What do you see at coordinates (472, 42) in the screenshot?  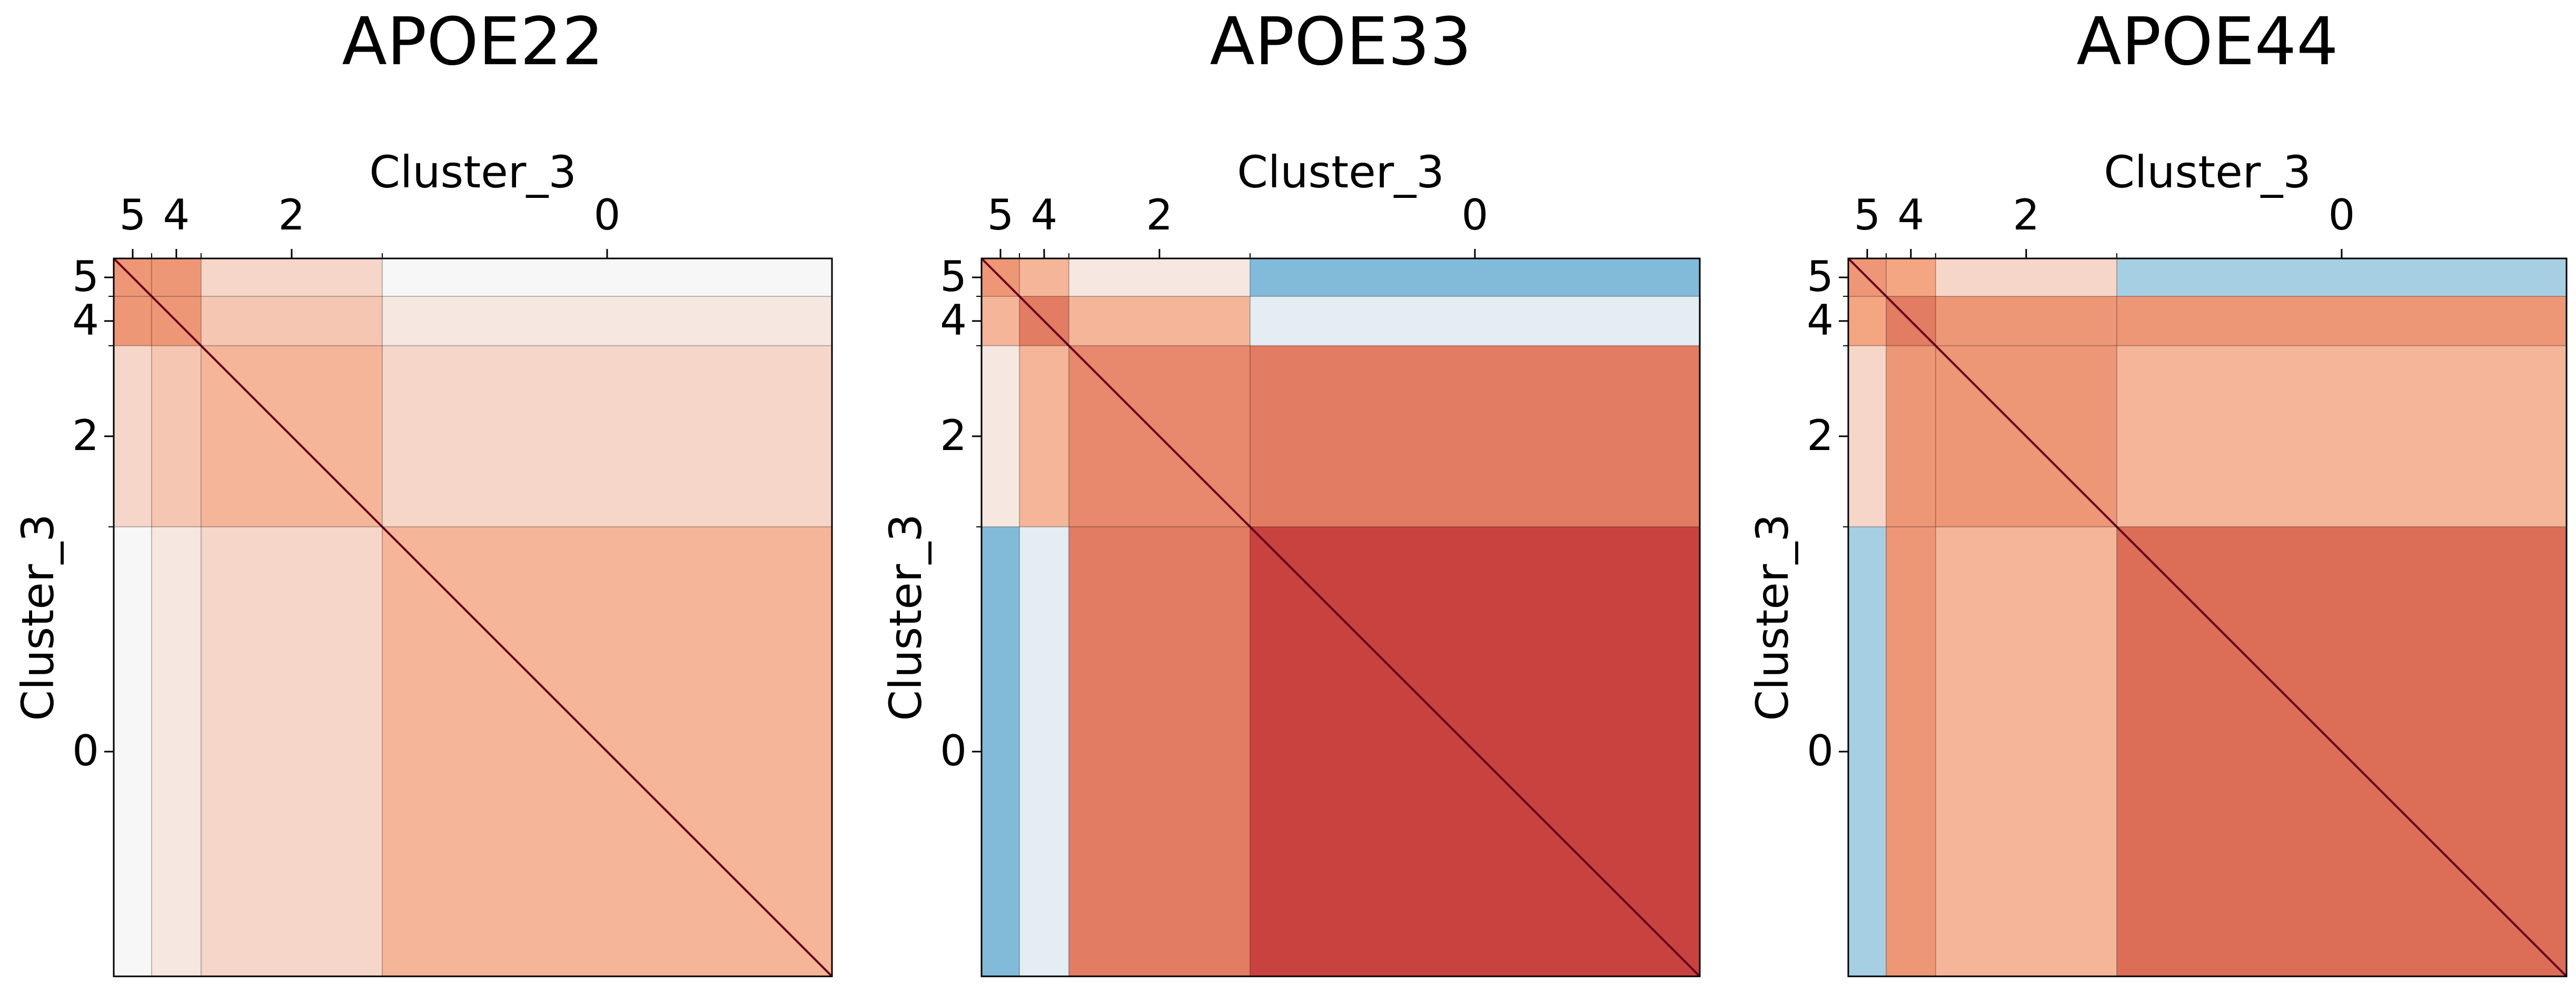 I see `chart-title: APOE22` at bounding box center [472, 42].